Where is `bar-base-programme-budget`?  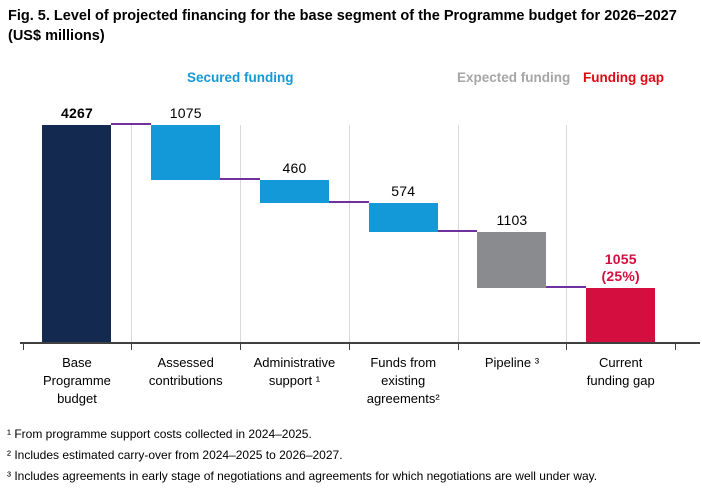
bar-base-programme-budget is located at coordinates (77, 233).